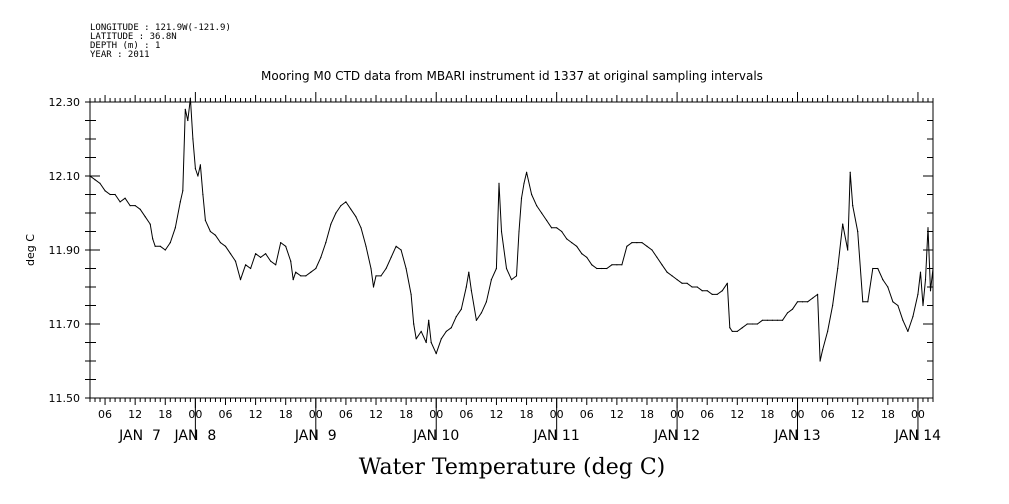 Image resolution: width=1009 pixels, height=504 pixels. What do you see at coordinates (30, 250) in the screenshot?
I see `y-axis-label: deg C` at bounding box center [30, 250].